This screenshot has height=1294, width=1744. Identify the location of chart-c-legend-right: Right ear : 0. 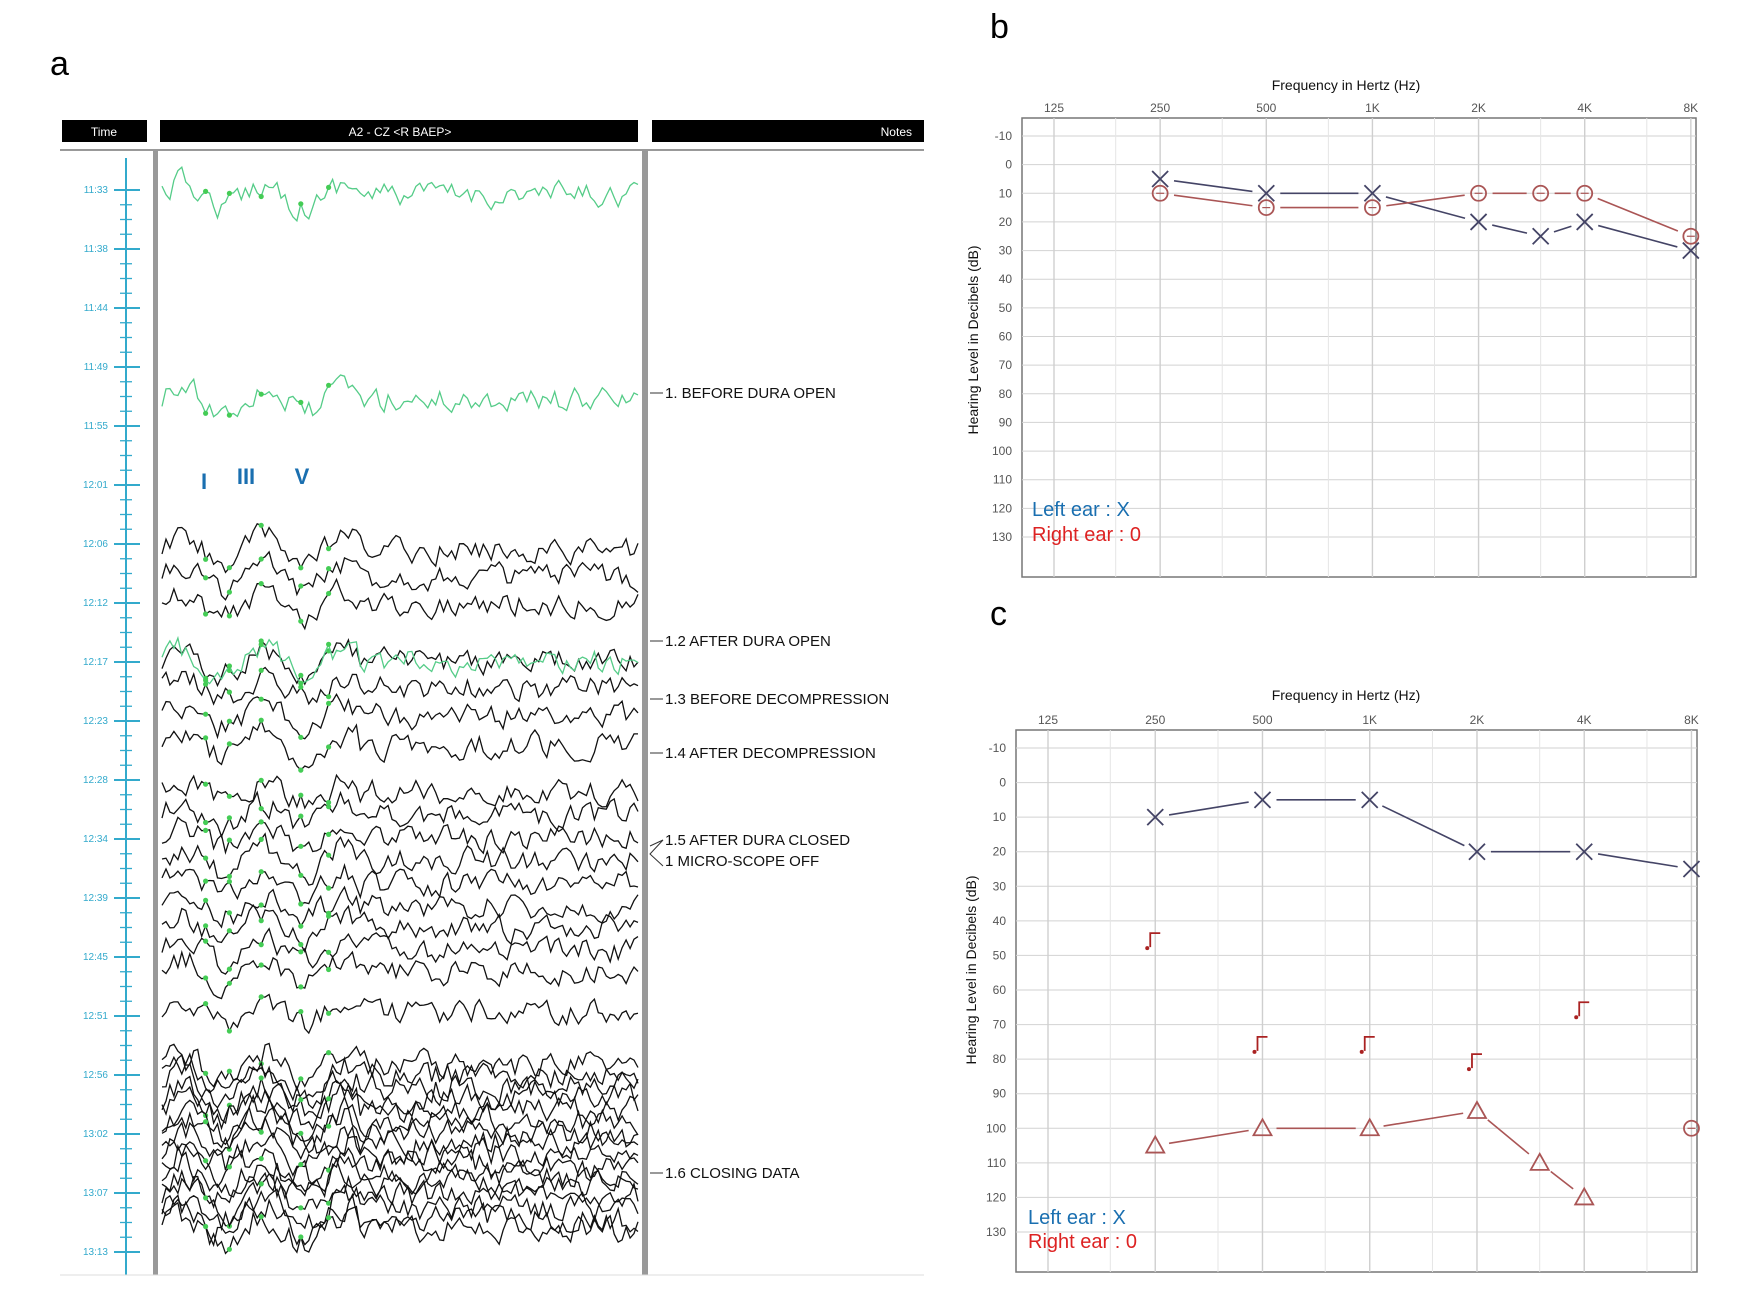
(1082, 1242).